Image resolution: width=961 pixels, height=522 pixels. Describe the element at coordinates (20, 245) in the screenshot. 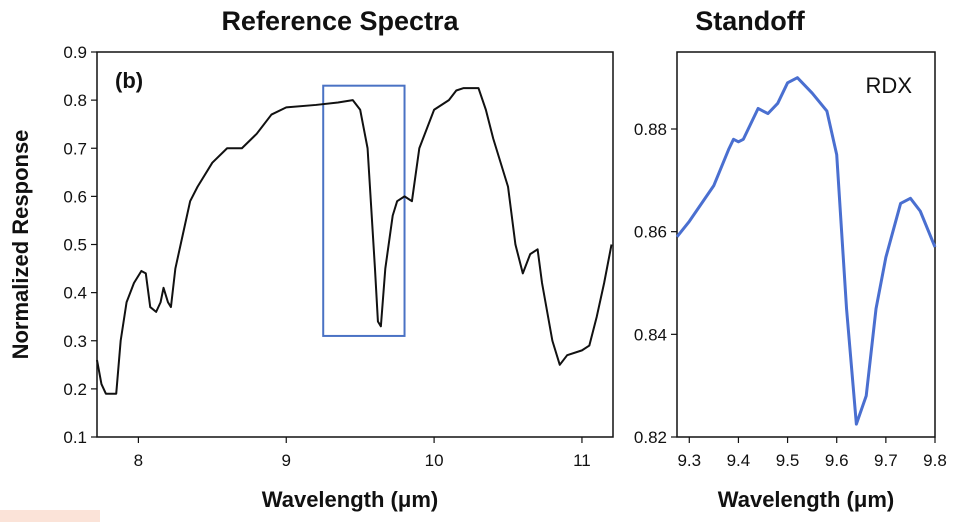

I see `y-axis-label: Normalized Response` at that location.